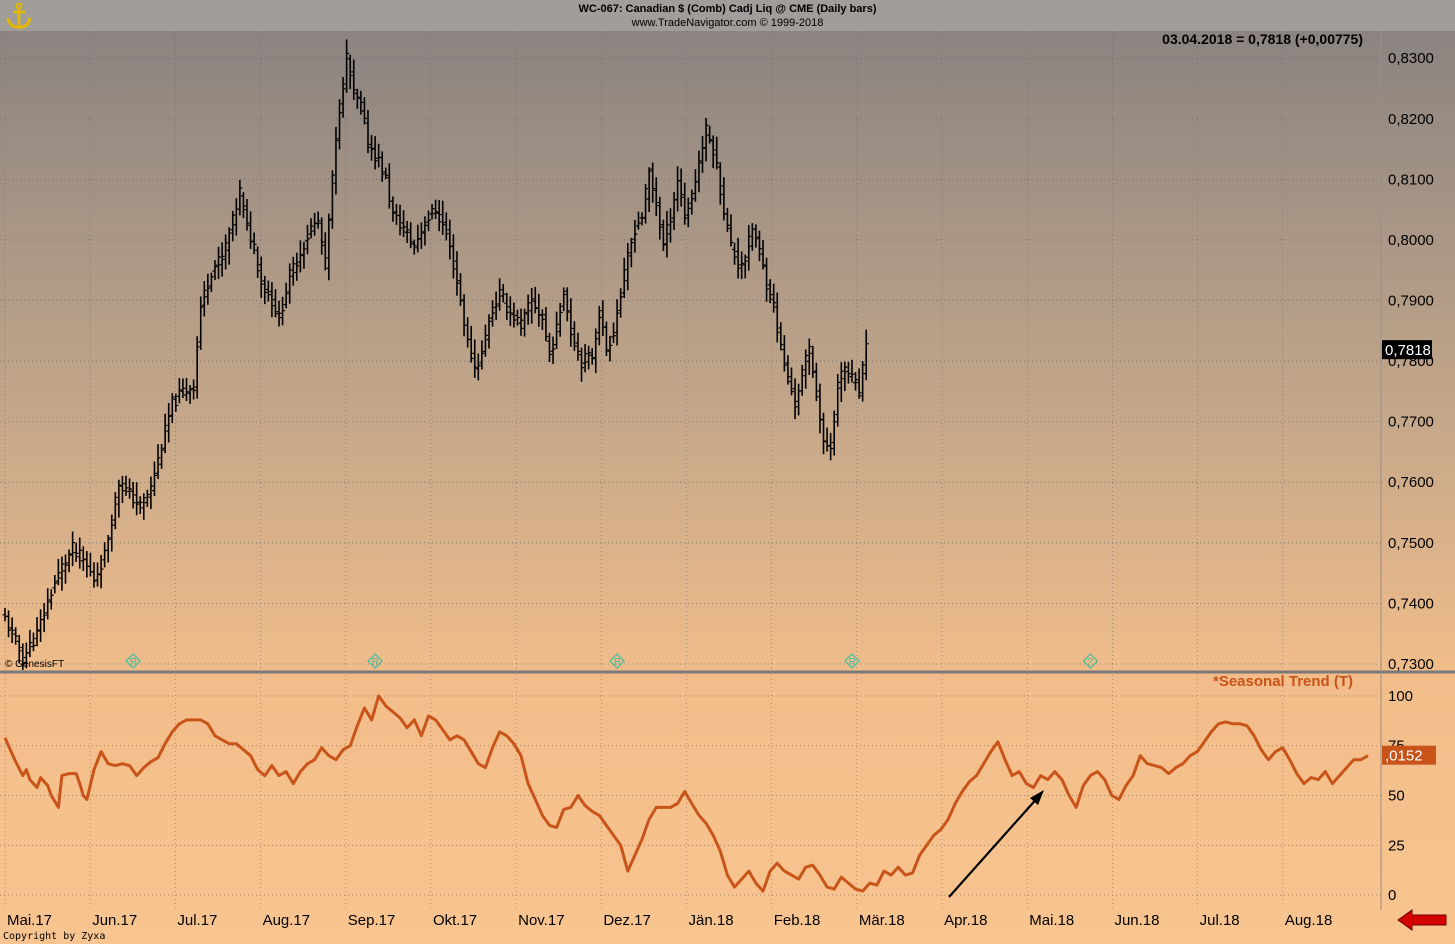 This screenshot has height=944, width=1455. I want to click on month-label: Apr.18, so click(965, 920).